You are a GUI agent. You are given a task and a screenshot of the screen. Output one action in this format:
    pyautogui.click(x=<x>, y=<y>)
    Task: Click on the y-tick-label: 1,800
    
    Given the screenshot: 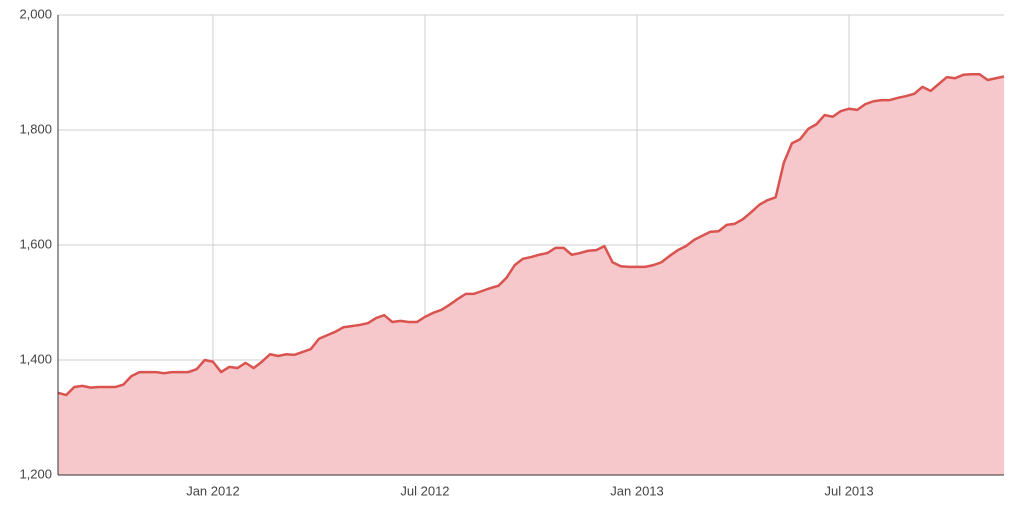 What is the action you would take?
    pyautogui.click(x=35, y=128)
    